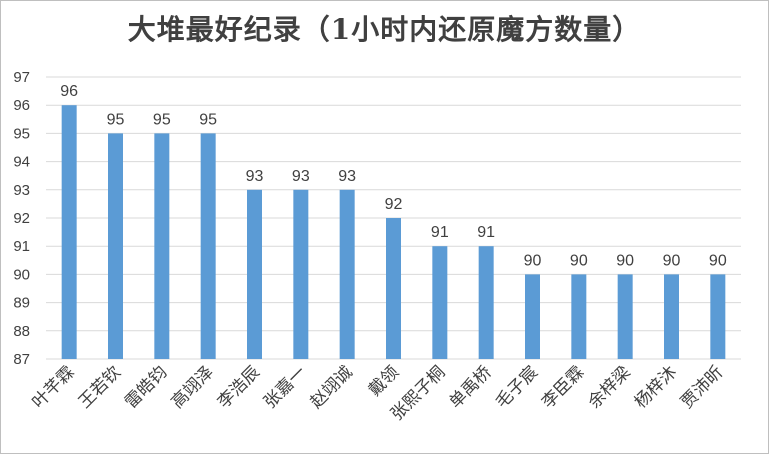 The image size is (769, 454). Describe the element at coordinates (702, 387) in the screenshot. I see `x-tick-label: 贾沛昕` at that location.